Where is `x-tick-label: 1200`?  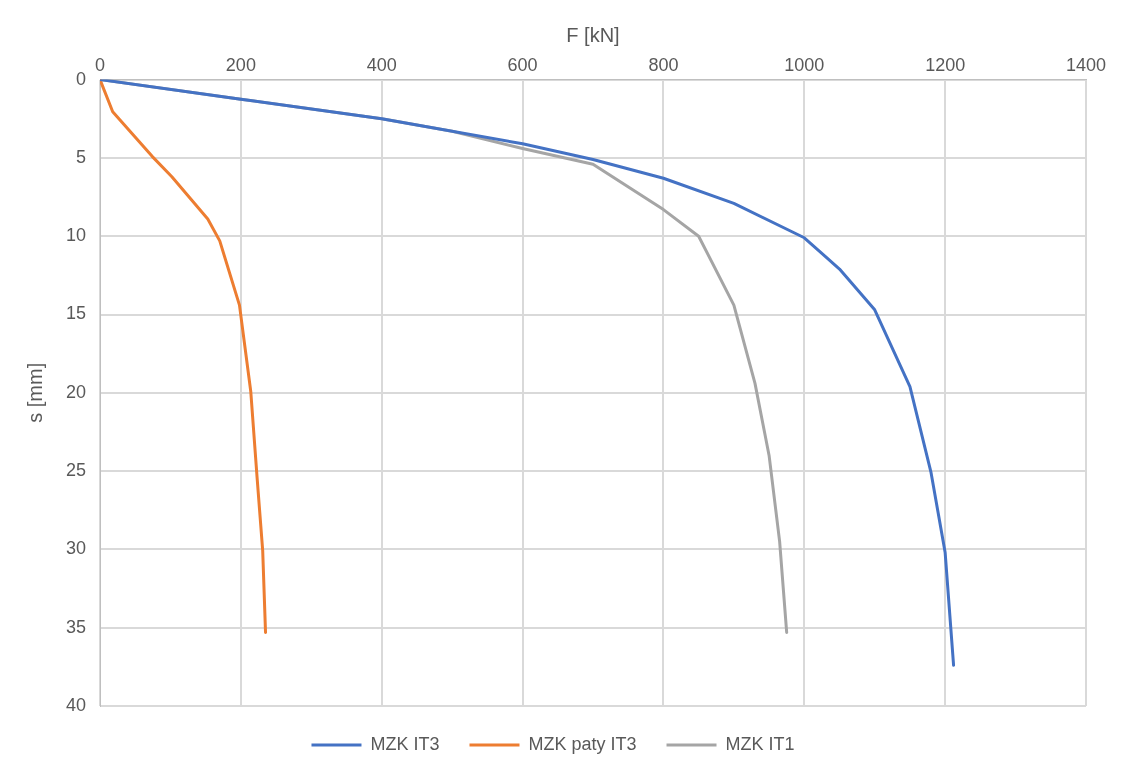
x-tick-label: 1200 is located at coordinates (945, 64).